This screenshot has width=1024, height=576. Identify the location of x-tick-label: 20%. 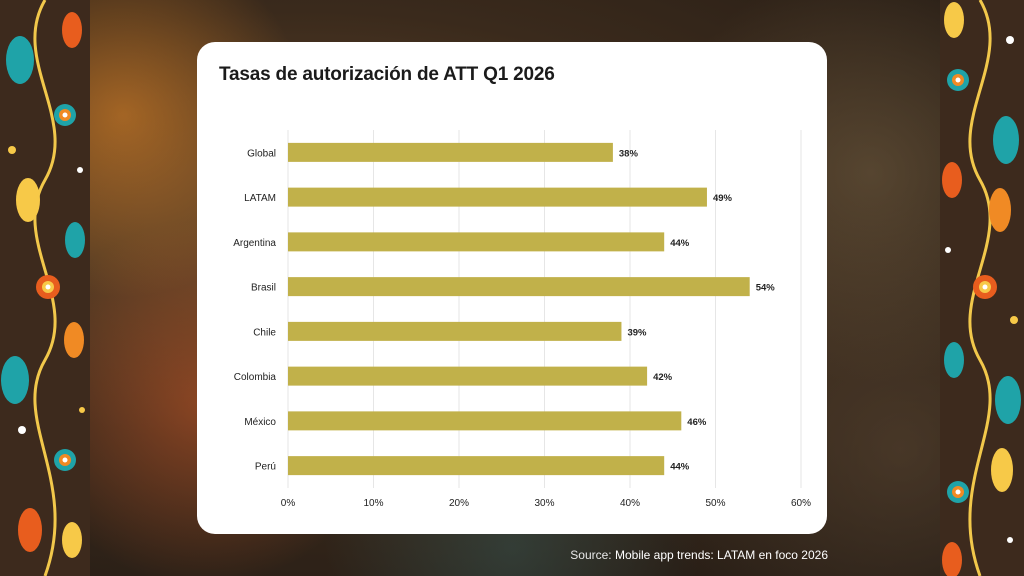
(459, 503).